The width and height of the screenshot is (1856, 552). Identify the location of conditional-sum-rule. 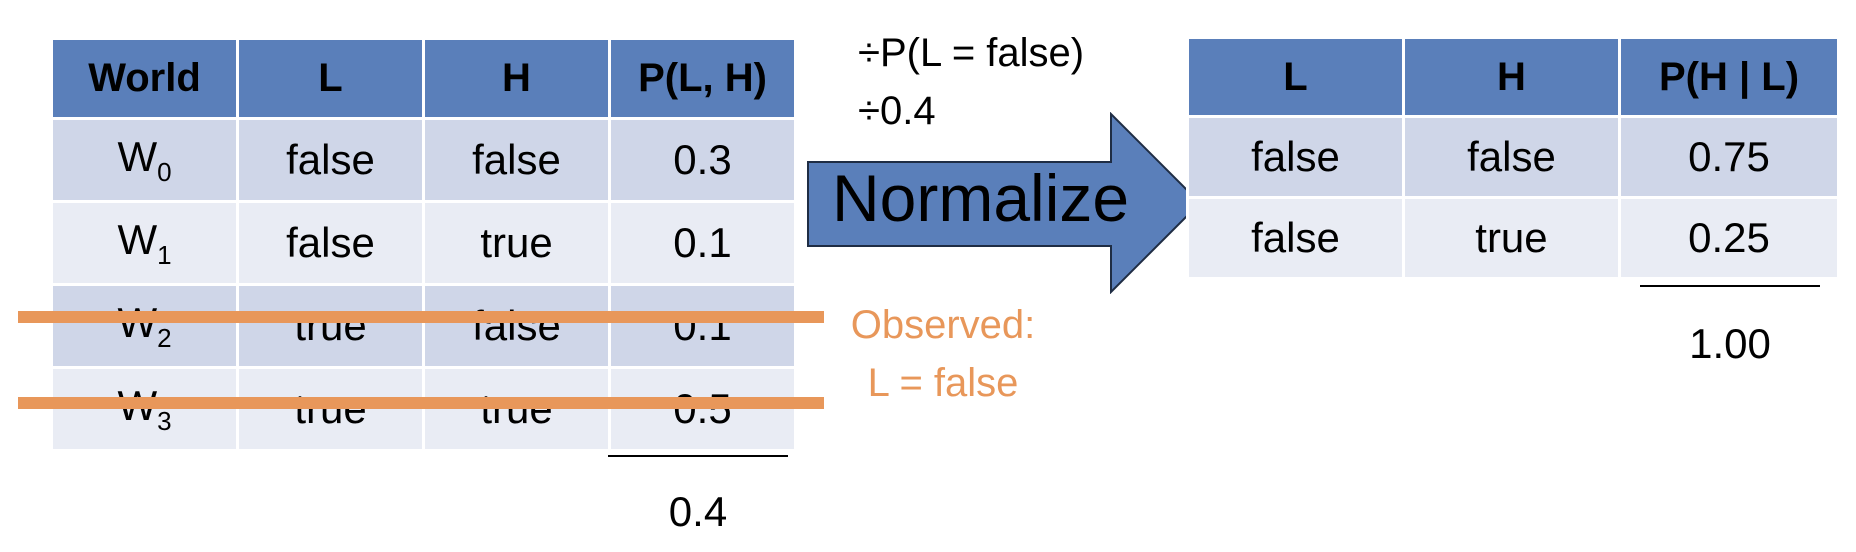
(1730, 286).